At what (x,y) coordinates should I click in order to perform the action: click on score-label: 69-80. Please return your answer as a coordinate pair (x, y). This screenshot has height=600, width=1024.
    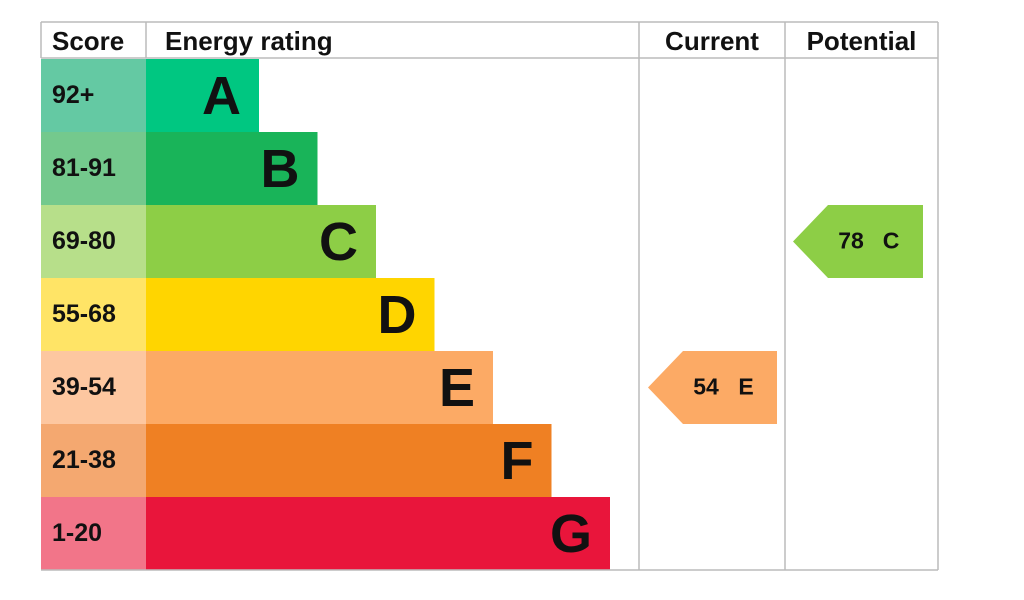
    Looking at the image, I should click on (84, 241).